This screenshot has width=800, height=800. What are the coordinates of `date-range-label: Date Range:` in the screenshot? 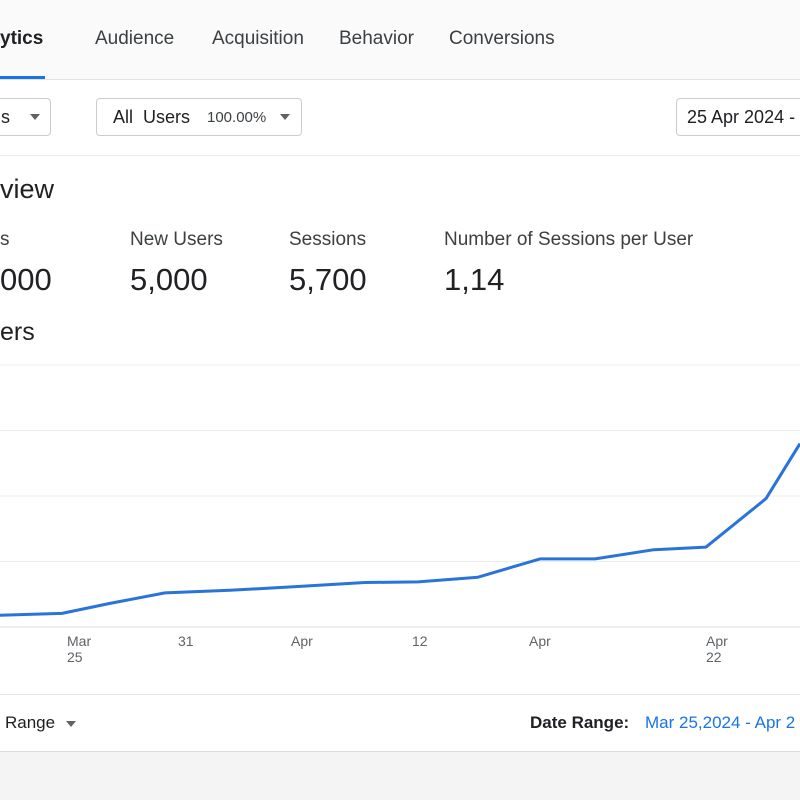 It's located at (580, 722).